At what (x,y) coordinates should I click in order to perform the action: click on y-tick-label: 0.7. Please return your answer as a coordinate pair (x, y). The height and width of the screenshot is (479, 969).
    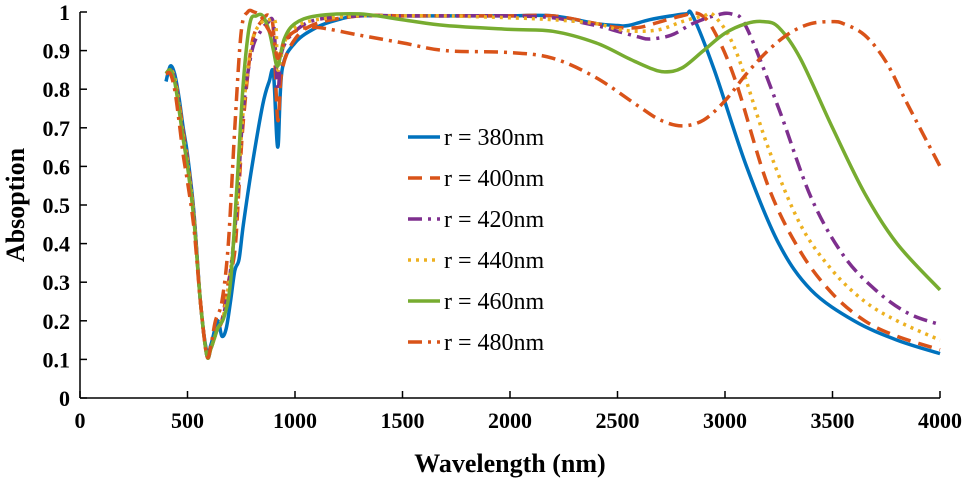
    Looking at the image, I should click on (57, 128).